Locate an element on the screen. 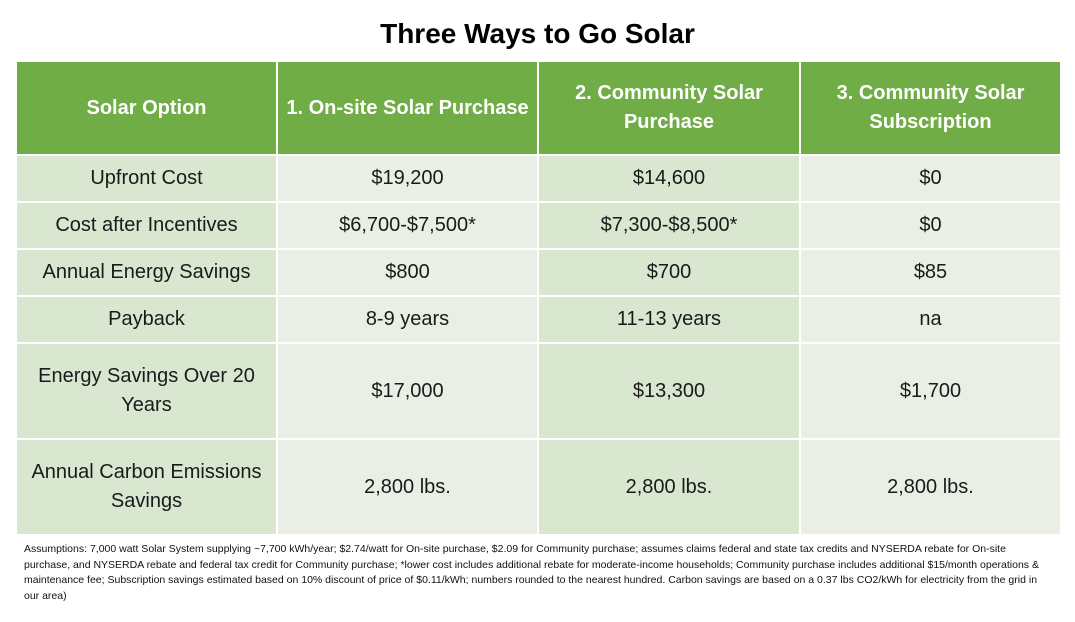 The width and height of the screenshot is (1075, 622). table-cell: $7,300-$8,500* is located at coordinates (669, 225).